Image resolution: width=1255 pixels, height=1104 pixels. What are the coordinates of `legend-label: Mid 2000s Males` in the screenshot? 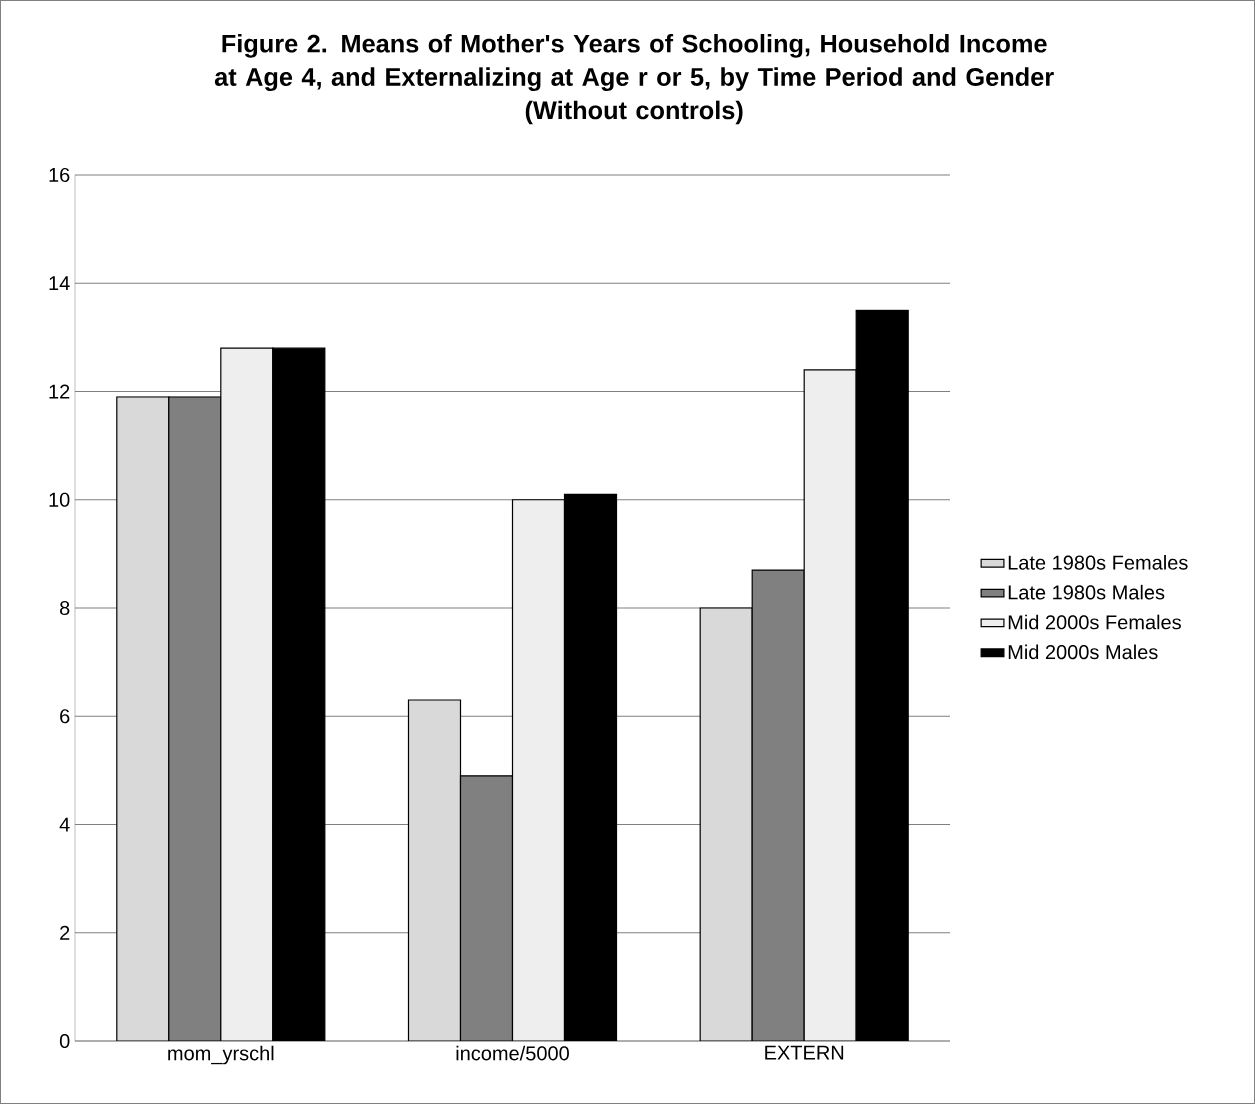 It's located at (1083, 652).